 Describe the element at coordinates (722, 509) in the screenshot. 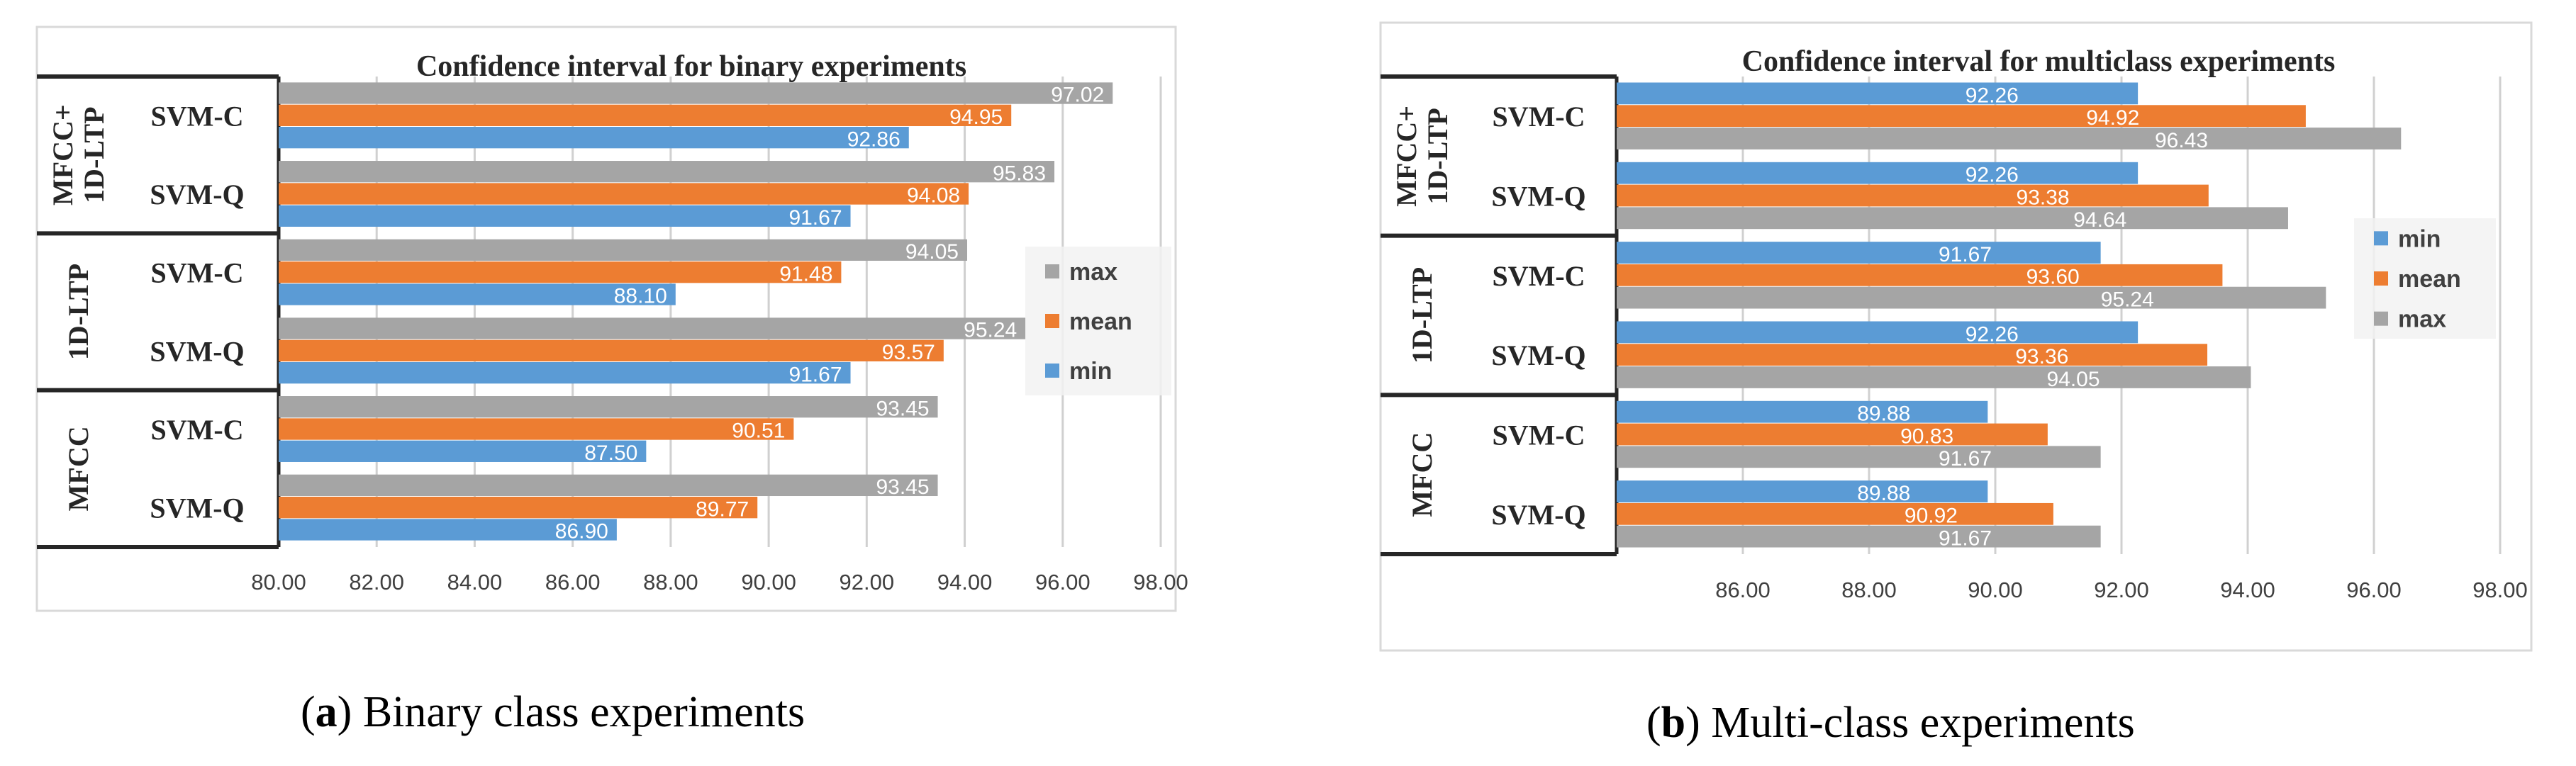

I see `data-label: 89.77` at that location.